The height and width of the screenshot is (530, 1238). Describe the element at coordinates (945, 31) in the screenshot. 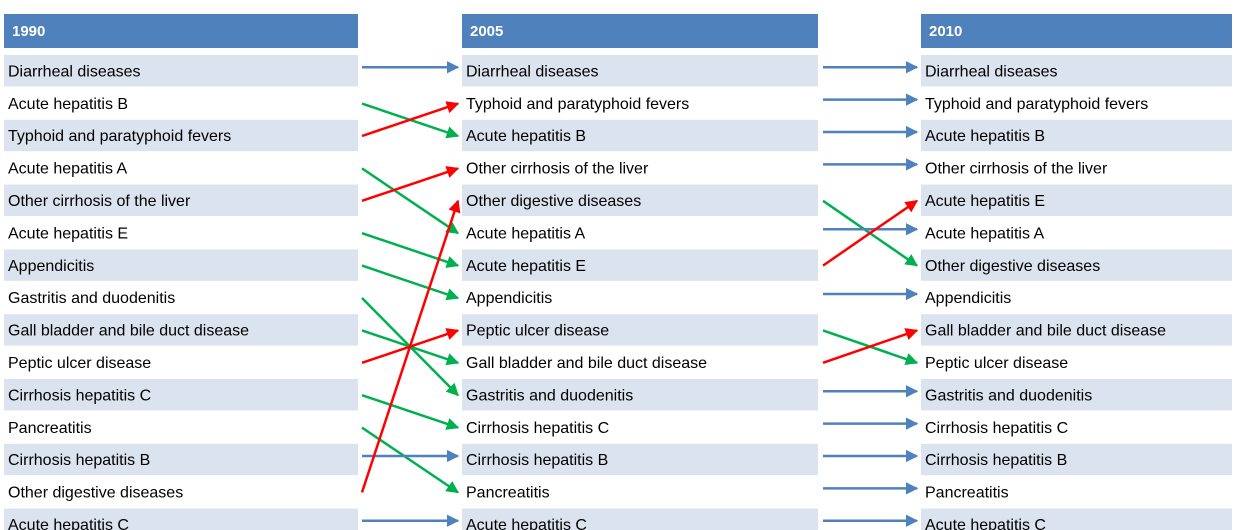

I see `column-header-text: 2010` at that location.